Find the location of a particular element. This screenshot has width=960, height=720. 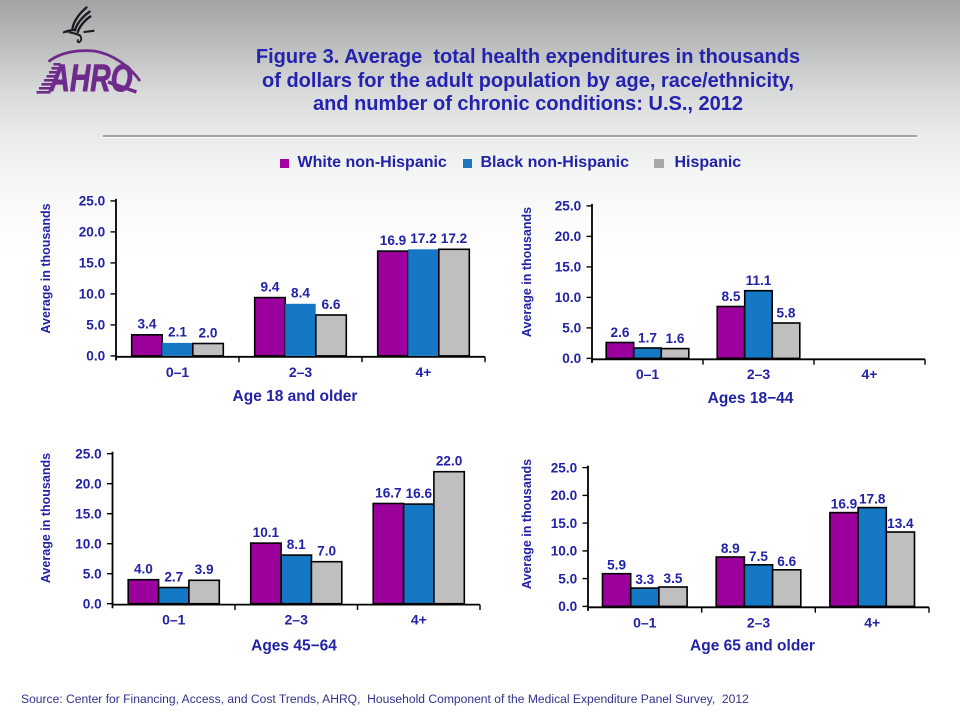

svg-text: 3.9 is located at coordinates (204, 569).